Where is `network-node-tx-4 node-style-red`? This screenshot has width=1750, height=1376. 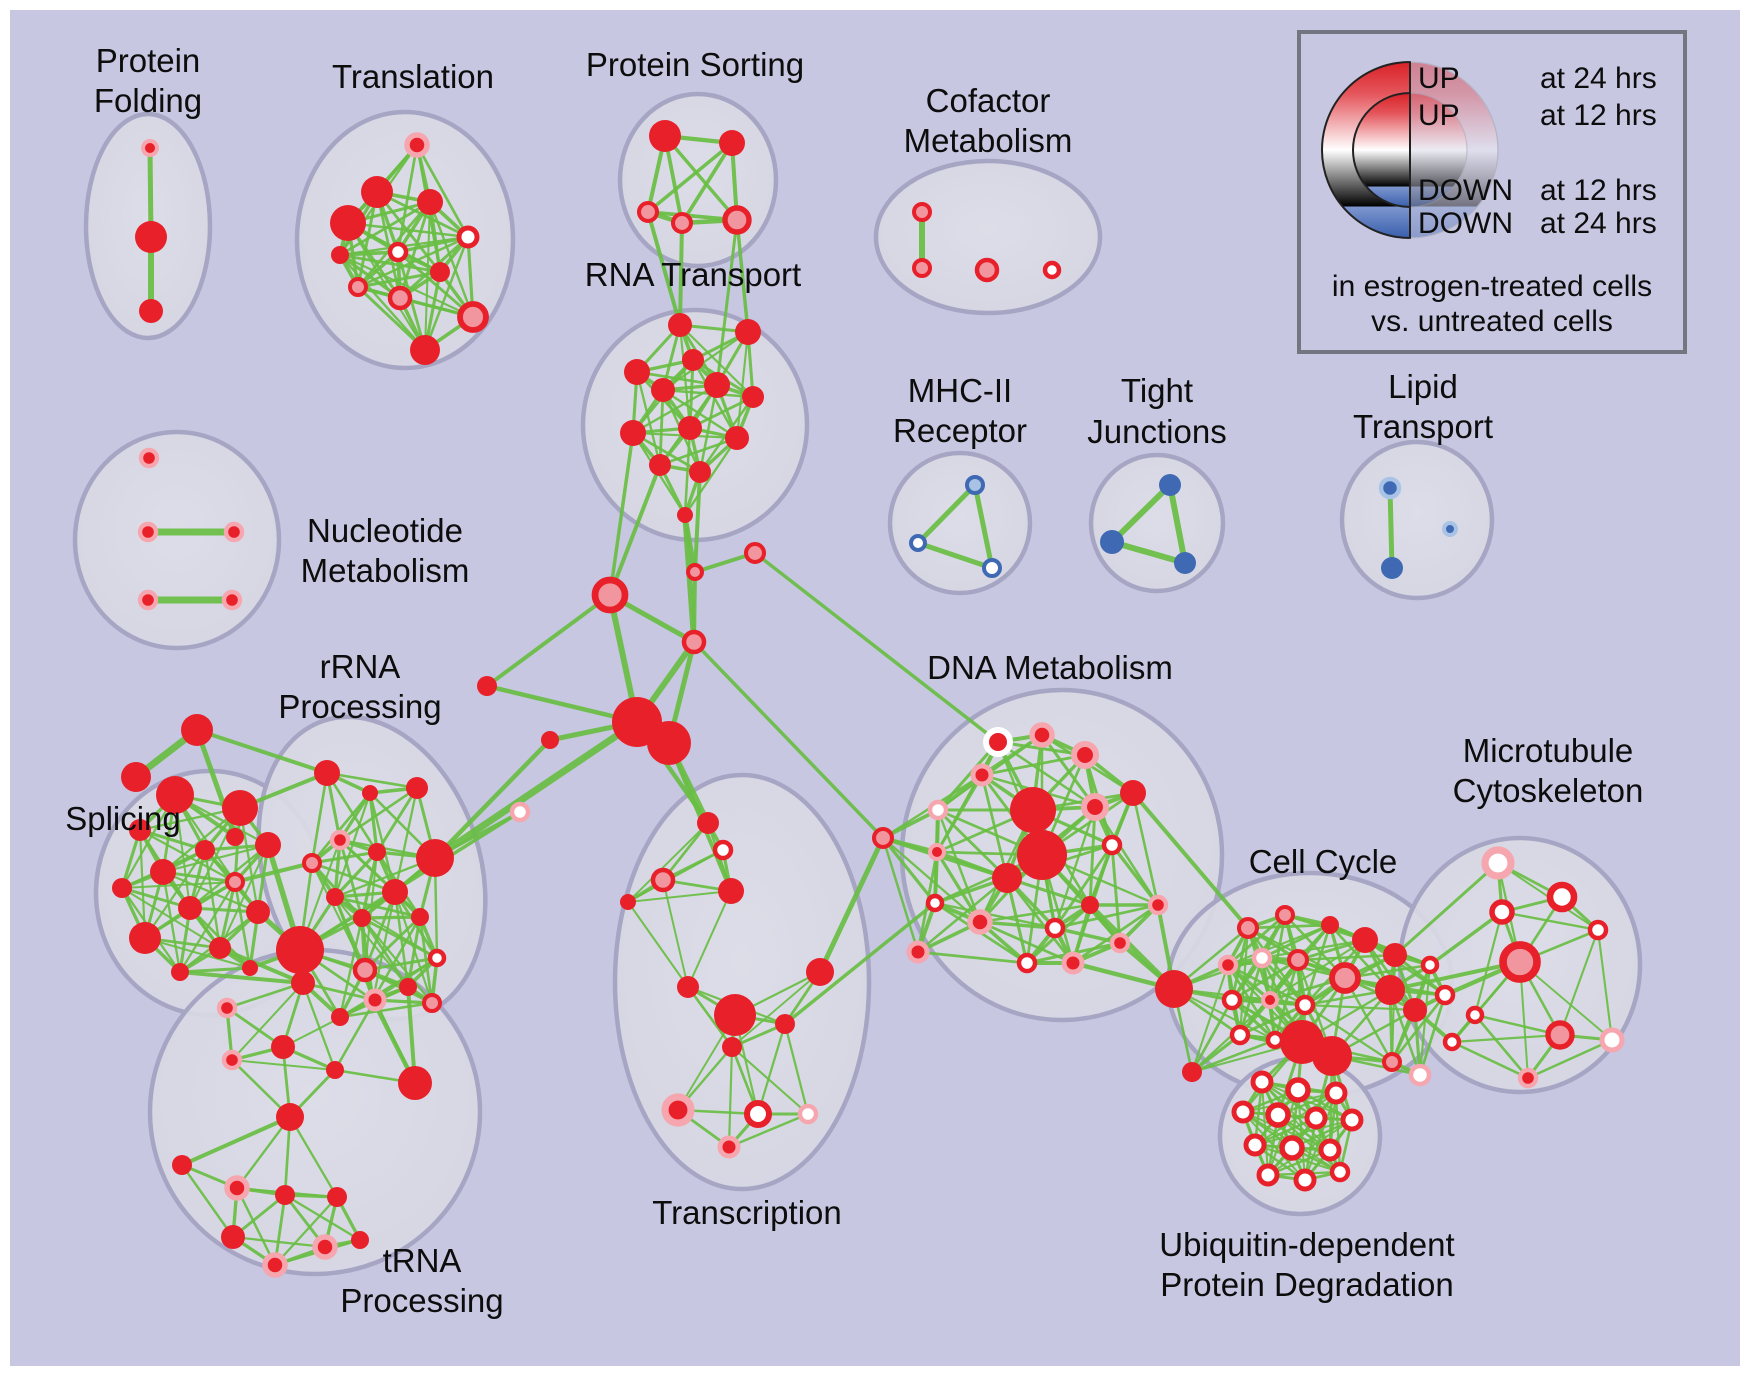
network-node-tx-4 node-style-red is located at coordinates (628, 902).